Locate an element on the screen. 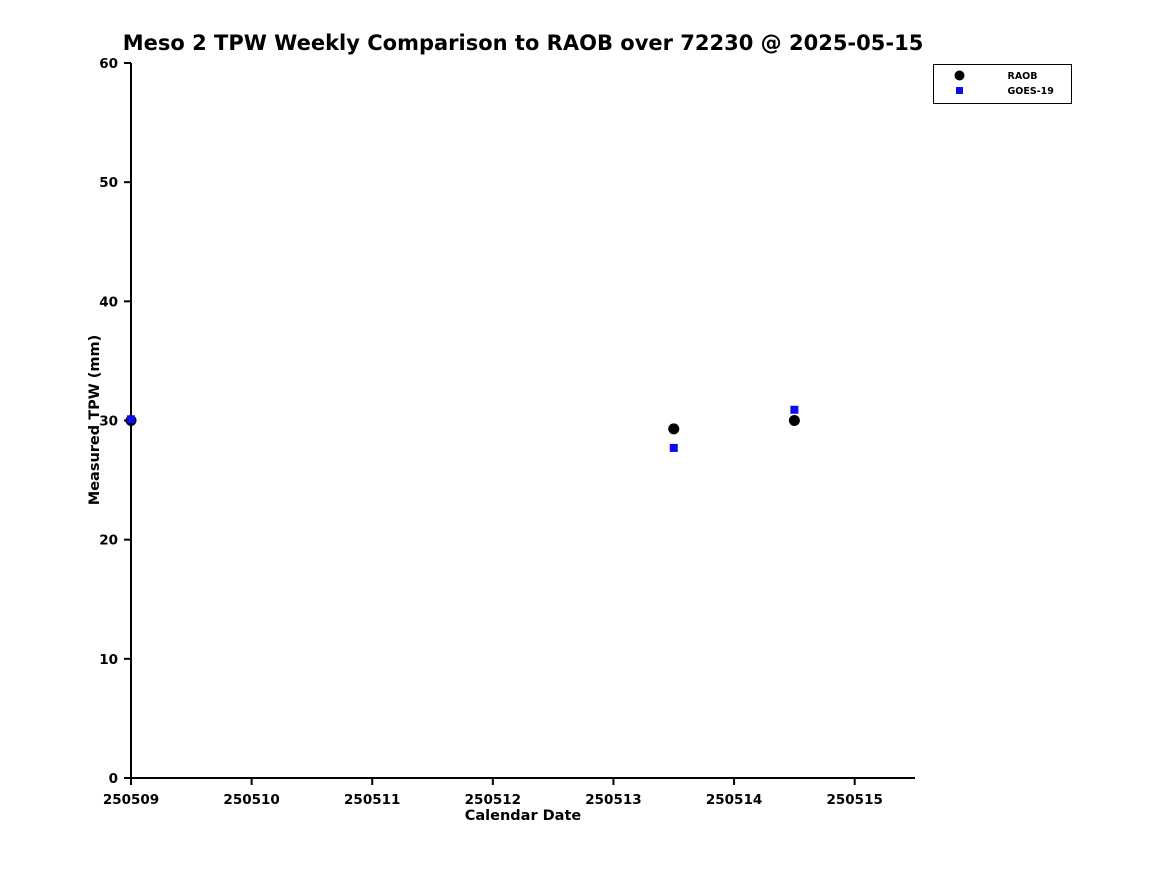 The width and height of the screenshot is (1167, 879). x-tick-label: 250513 is located at coordinates (613, 800).